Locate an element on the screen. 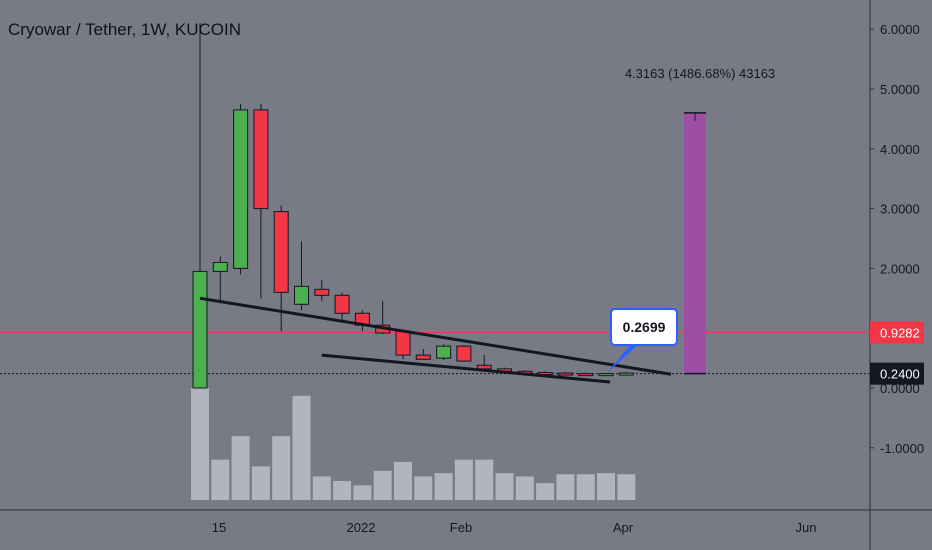  price-label-text: 0.2400 is located at coordinates (900, 374).